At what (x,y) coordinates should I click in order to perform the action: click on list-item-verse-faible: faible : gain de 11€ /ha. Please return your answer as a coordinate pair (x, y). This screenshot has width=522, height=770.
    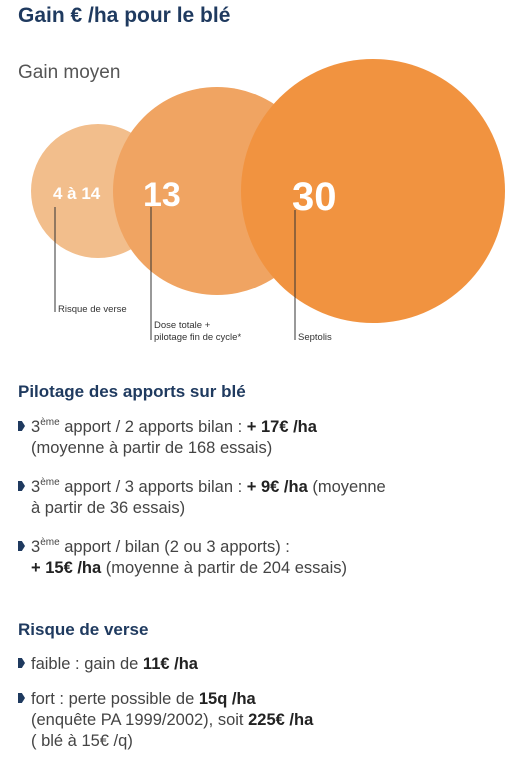
    Looking at the image, I should click on (258, 664).